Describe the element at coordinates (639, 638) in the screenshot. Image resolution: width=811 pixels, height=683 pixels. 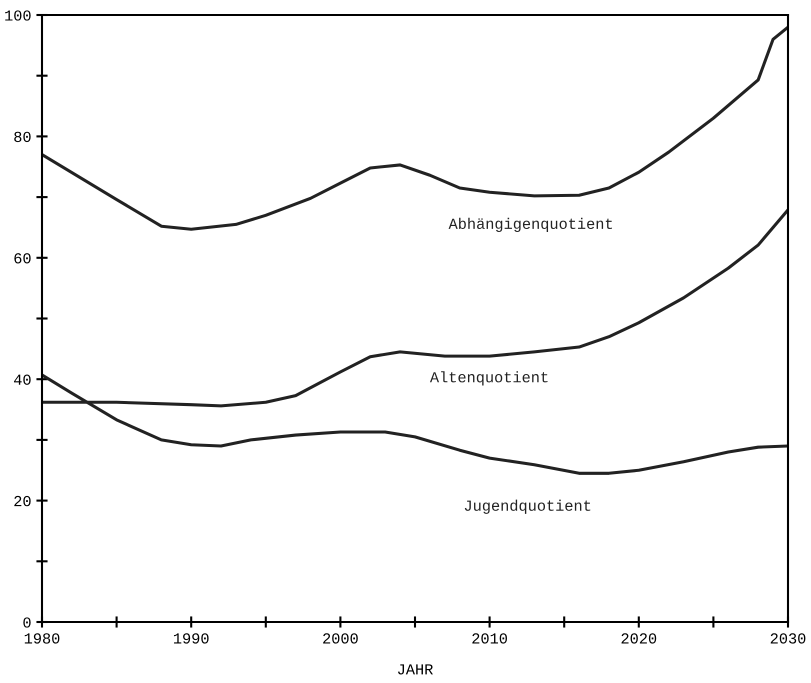
I see `x-tick-label: 2020` at that location.